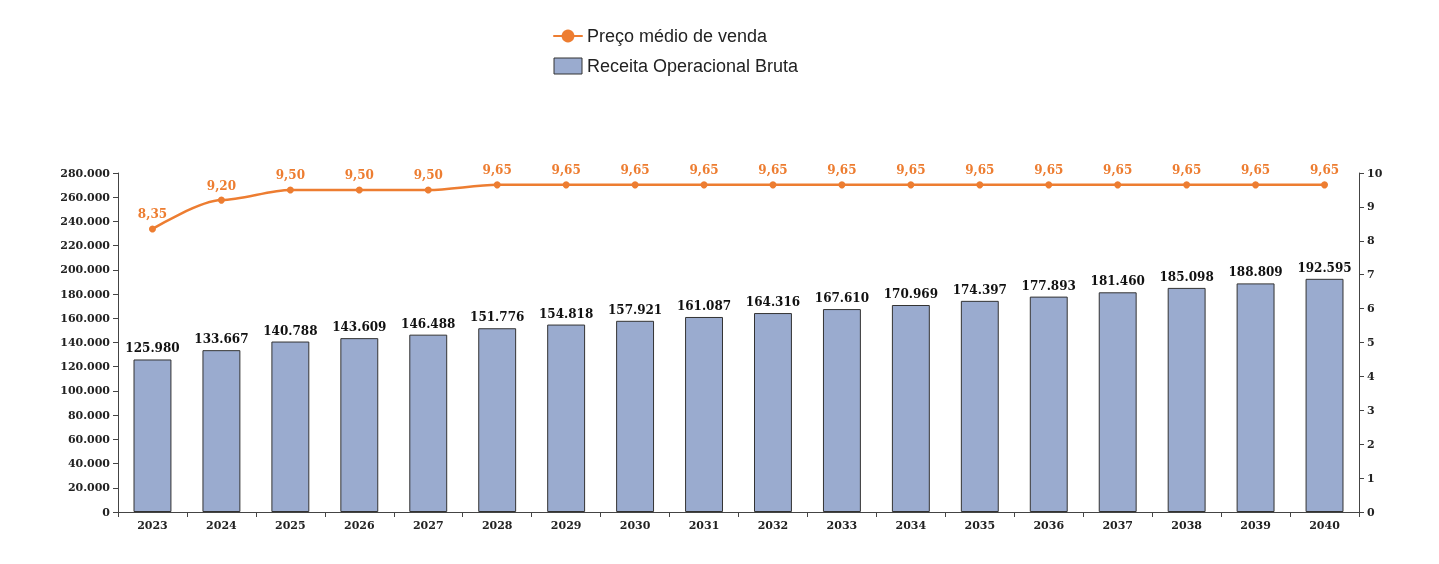 This screenshot has height=564, width=1439. Describe the element at coordinates (359, 525) in the screenshot. I see `x-tick-label: 2026` at that location.